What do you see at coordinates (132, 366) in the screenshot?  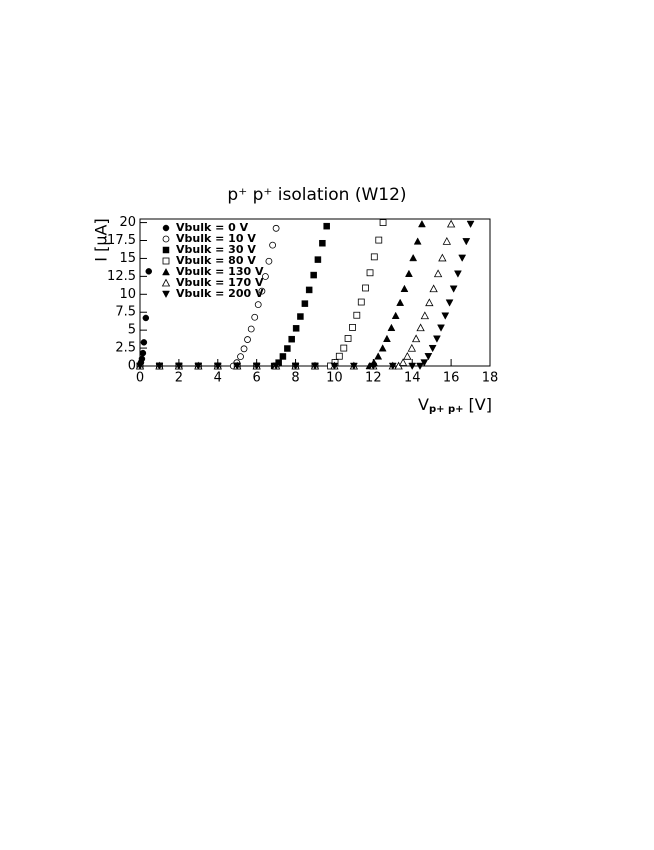 I see `y-tick-label: 0` at bounding box center [132, 366].